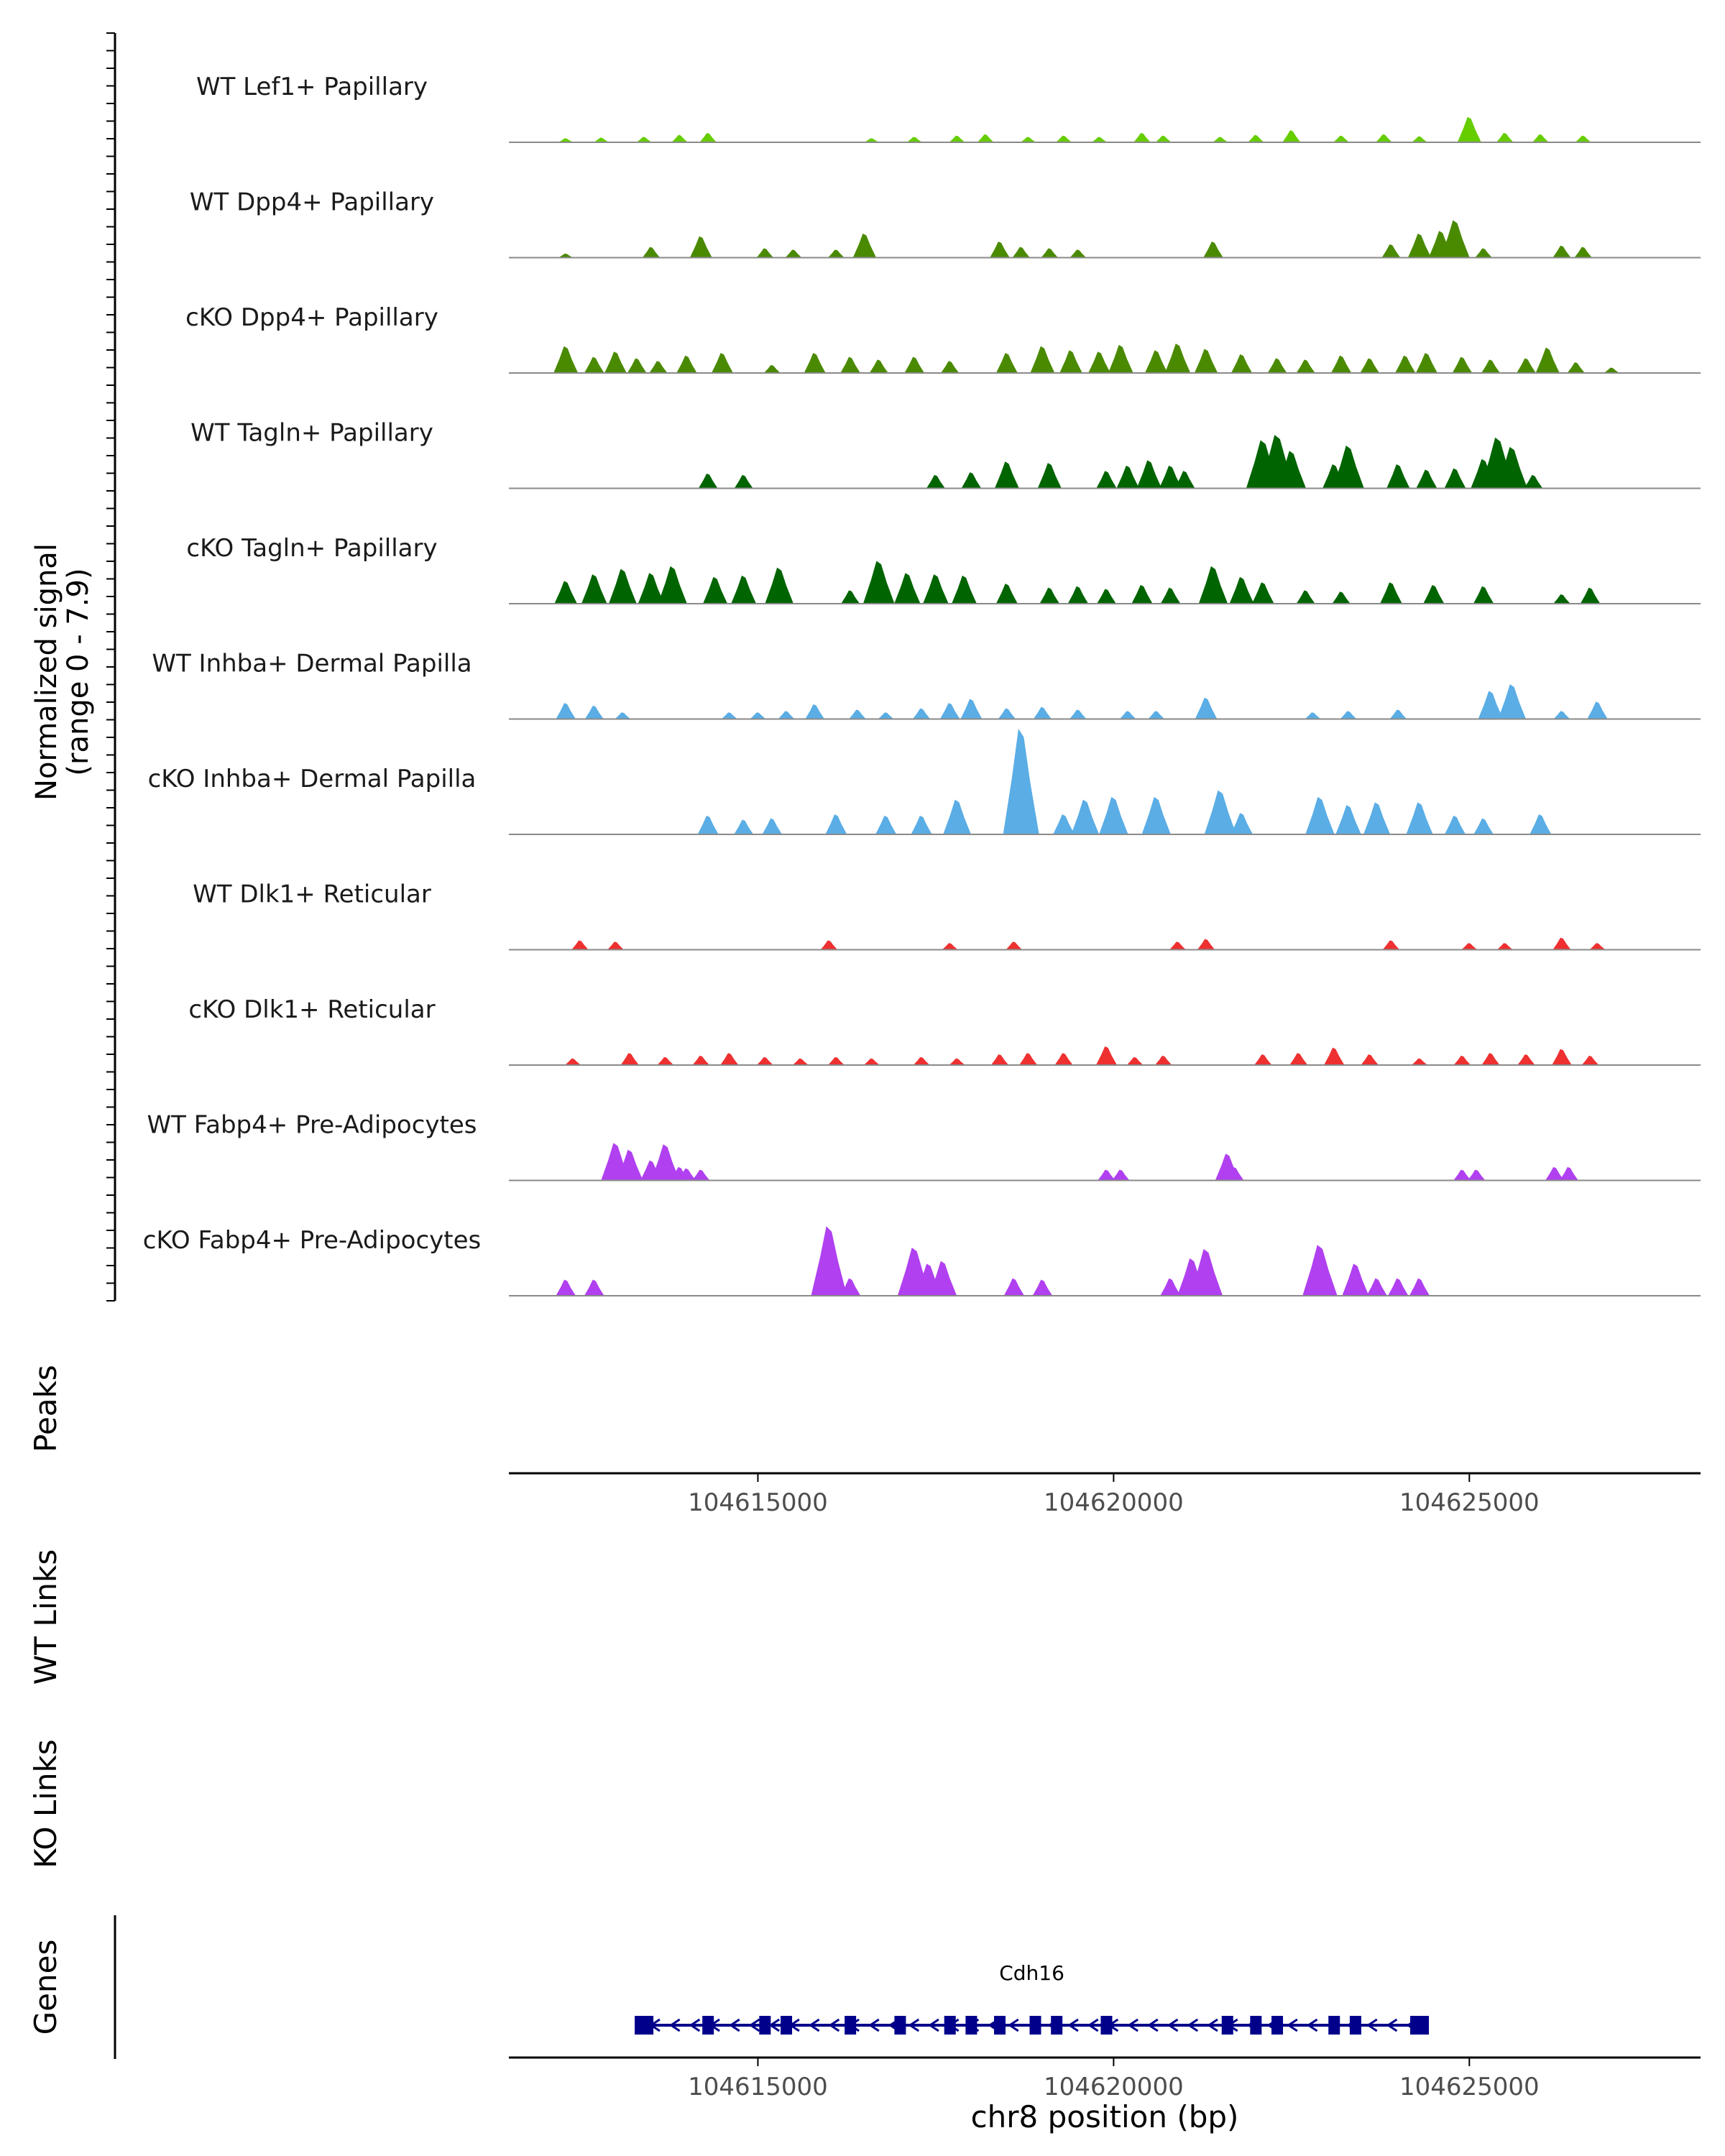  Describe the element at coordinates (311, 548) in the screenshot. I see `track-label-cko-tagln-papillary: cKO Tagln+ Papillary` at that location.